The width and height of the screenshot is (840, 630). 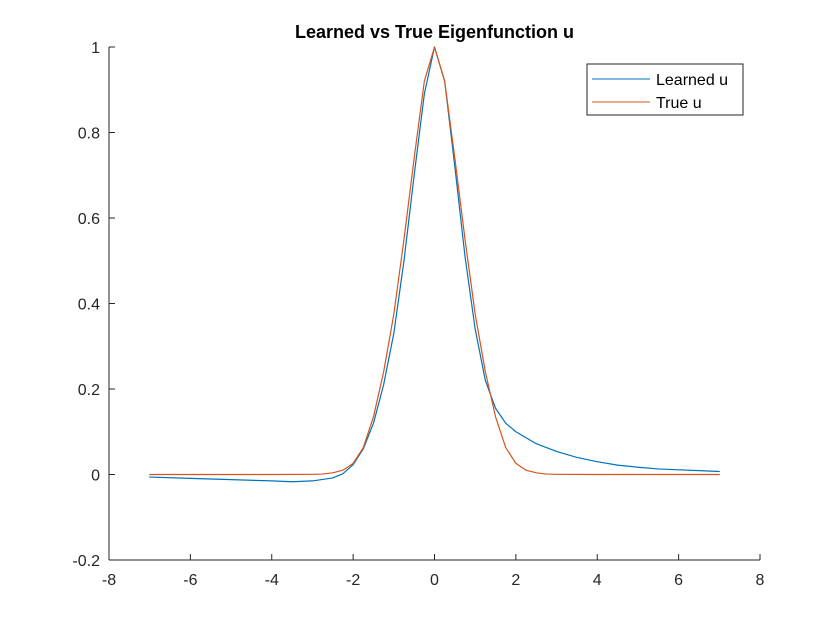 I want to click on y-tick-label: 0.4, so click(x=89, y=305).